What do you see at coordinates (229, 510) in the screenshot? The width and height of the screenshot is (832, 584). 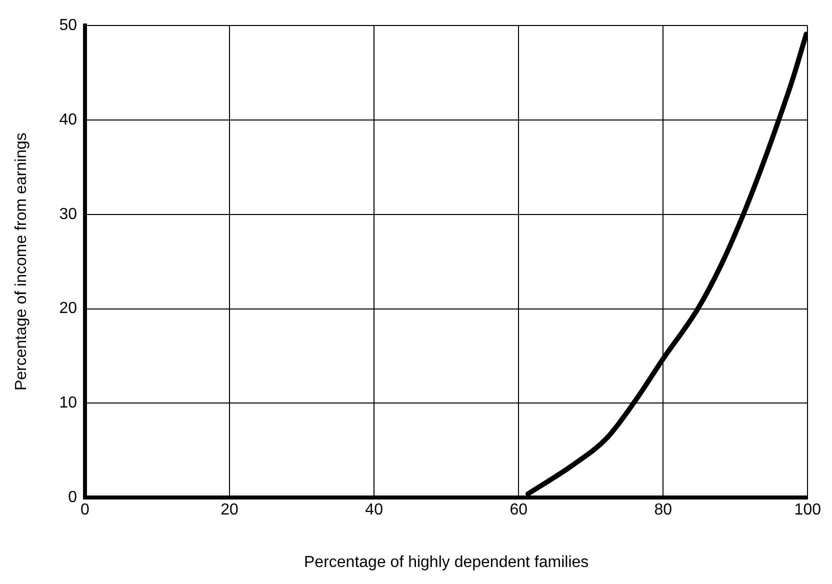 I see `x-tick-label: 20` at bounding box center [229, 510].